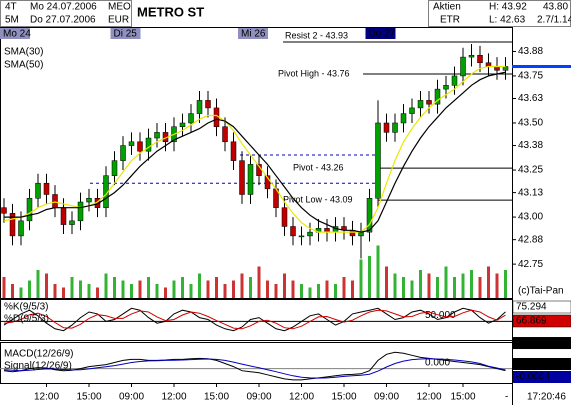 The image size is (571, 405). Describe the element at coordinates (531, 307) in the screenshot. I see `last-value: 75.294` at that location.